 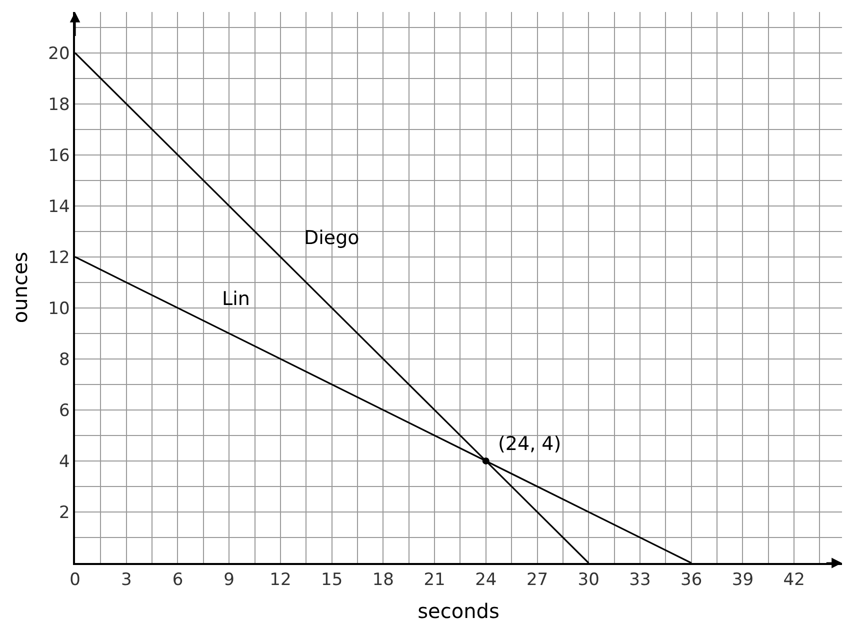 What do you see at coordinates (486, 580) in the screenshot?
I see `x-tick-label: 24` at bounding box center [486, 580].